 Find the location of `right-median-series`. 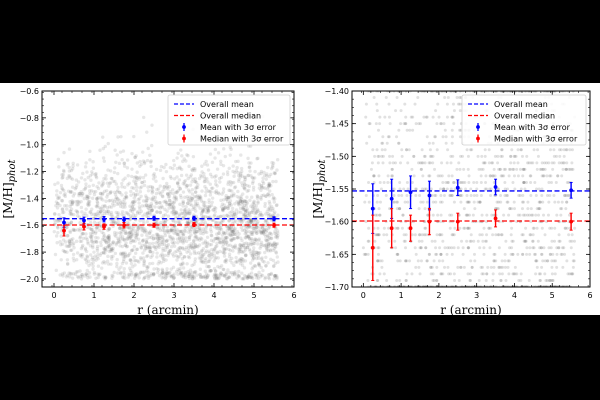

right-median-series is located at coordinates (472, 244).